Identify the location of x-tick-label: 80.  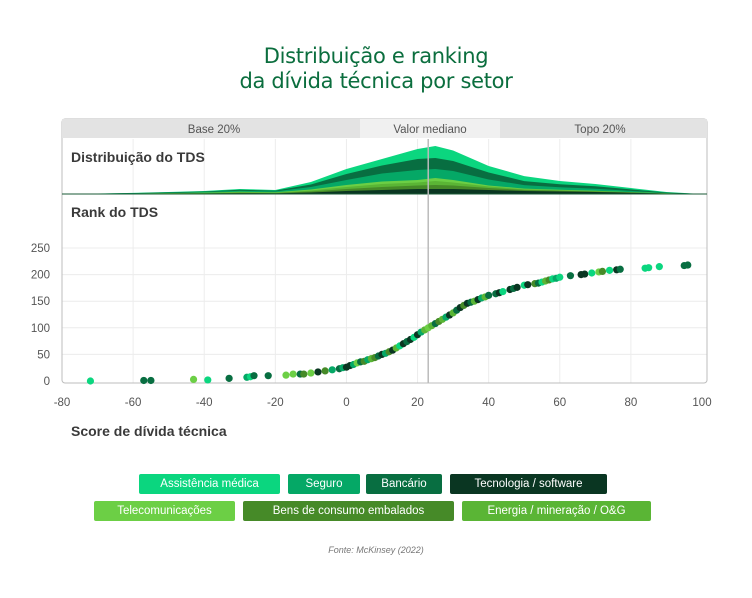
(630, 403).